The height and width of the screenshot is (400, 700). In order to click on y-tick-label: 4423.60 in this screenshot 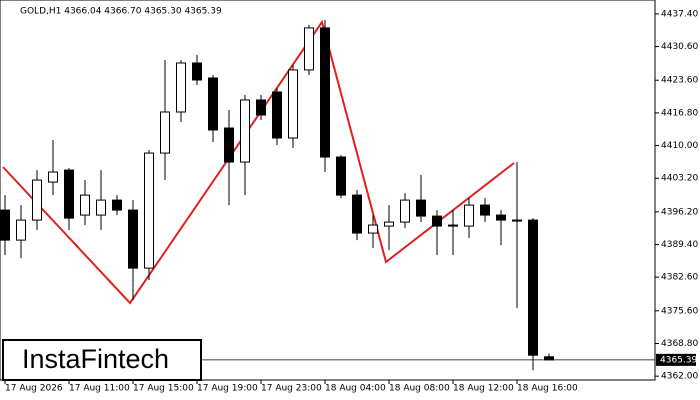, I will do `click(679, 81)`.